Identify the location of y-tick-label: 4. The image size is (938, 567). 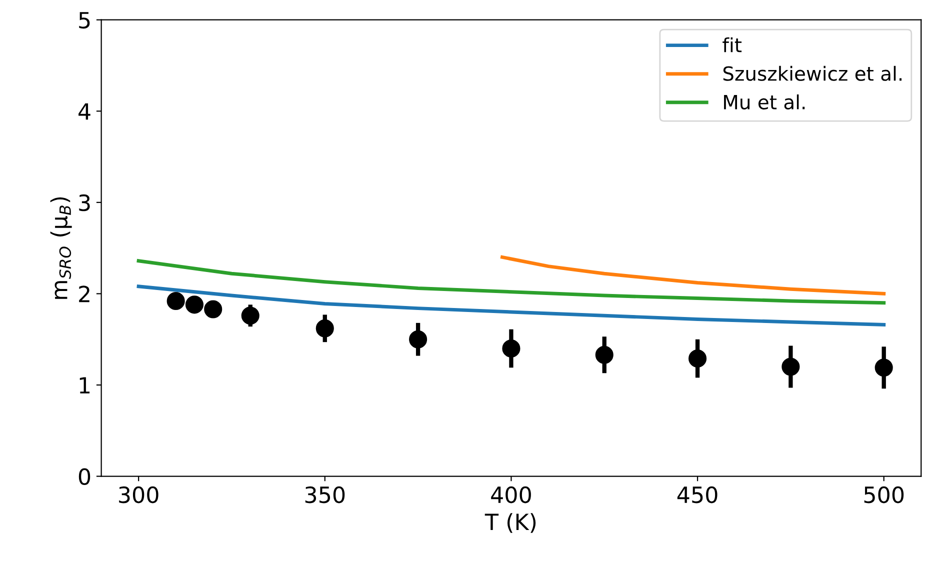
(84, 111).